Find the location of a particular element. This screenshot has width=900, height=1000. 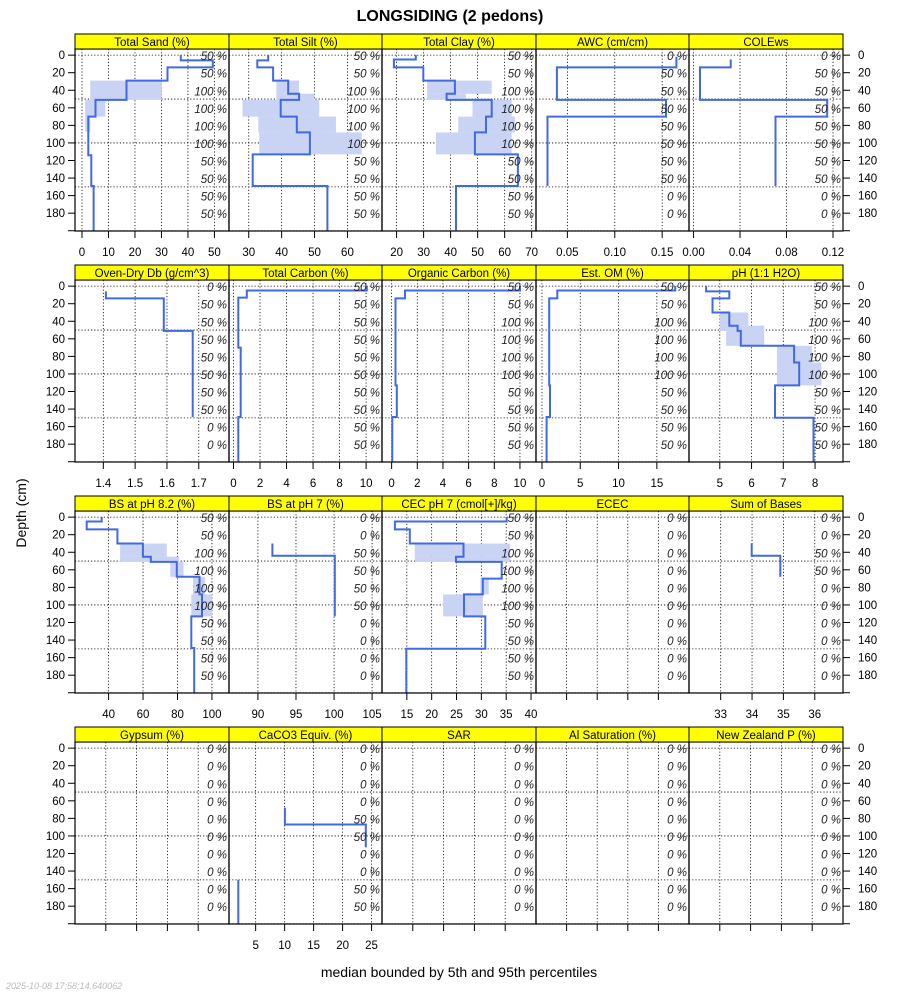

panel: 0 % 0 % 0 % 0 % 0 % 0 % 0 % 0 % 0 % 0 % ECEC is located at coordinates (612, 597).